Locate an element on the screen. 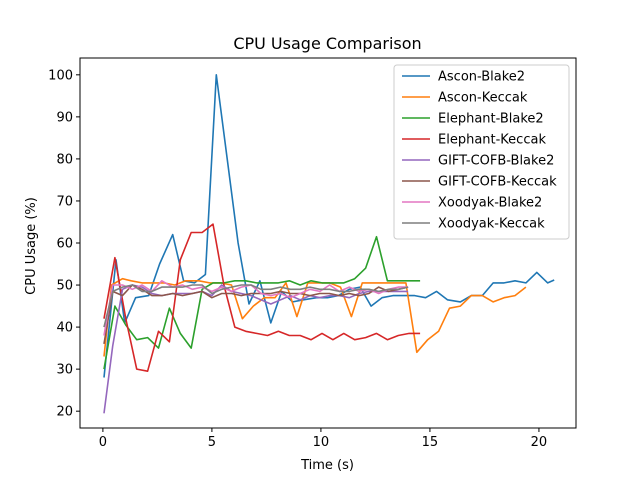 The image size is (640, 480). y-tick-label: 90 is located at coordinates (64, 117).